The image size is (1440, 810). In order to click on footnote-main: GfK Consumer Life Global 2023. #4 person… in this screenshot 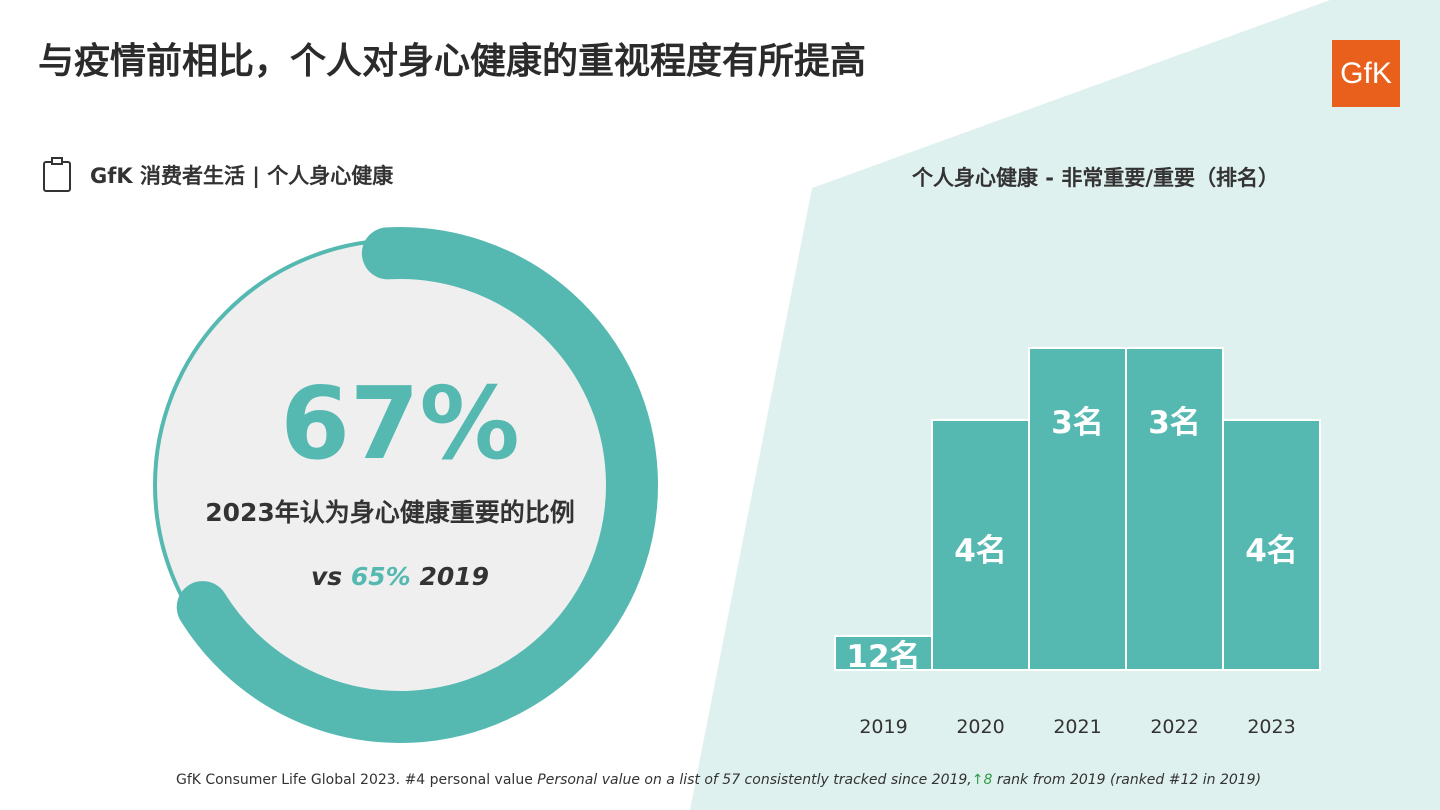, I will do `click(357, 780)`.